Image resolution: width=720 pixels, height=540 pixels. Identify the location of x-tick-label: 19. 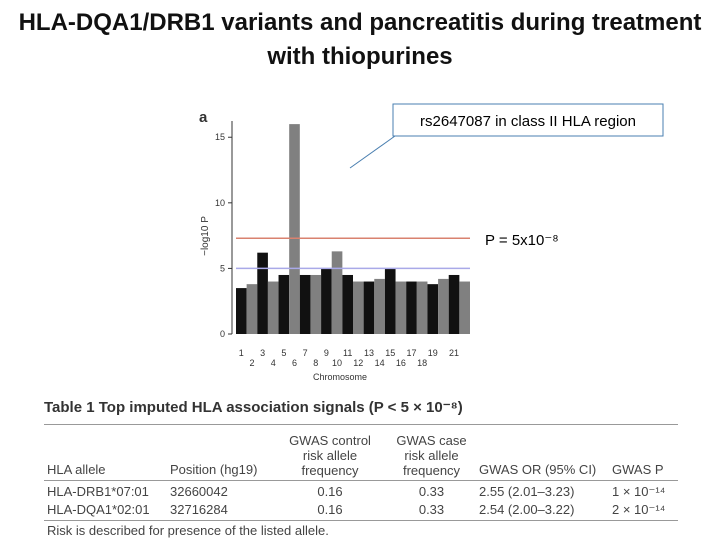
(433, 353).